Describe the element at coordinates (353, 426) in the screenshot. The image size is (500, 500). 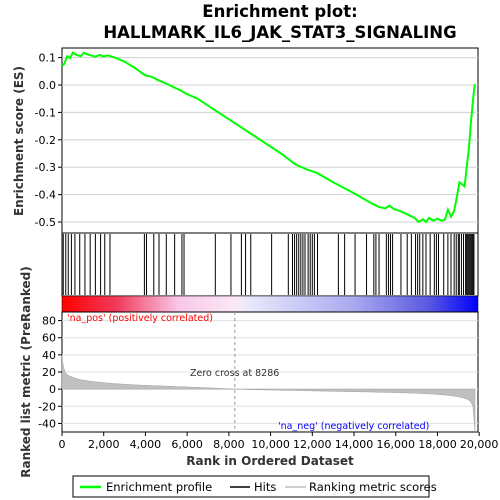
I see `neg-correlated-label: 'na_neg' (negatively correlated)` at that location.